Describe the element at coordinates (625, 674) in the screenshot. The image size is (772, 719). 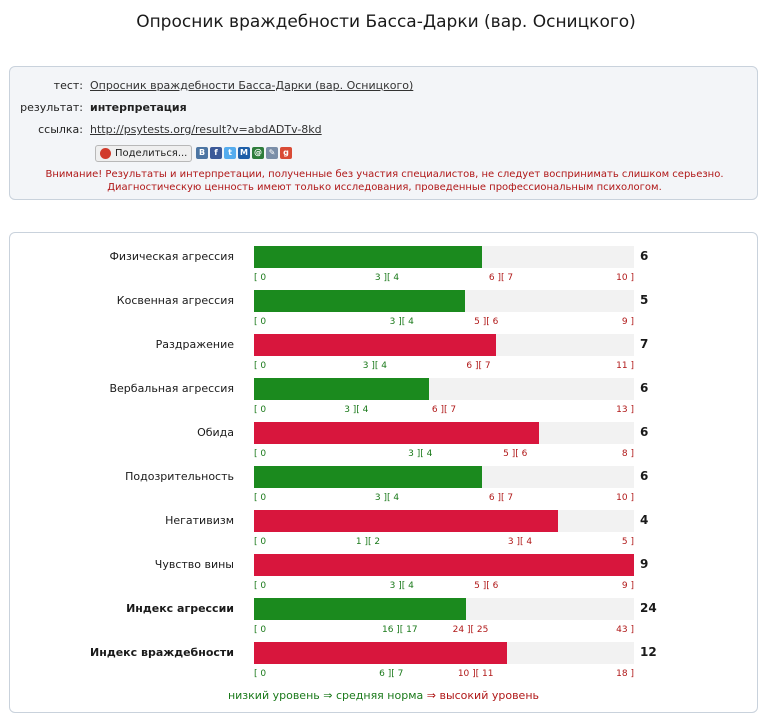
I see `tick-label: 18 ]` at that location.